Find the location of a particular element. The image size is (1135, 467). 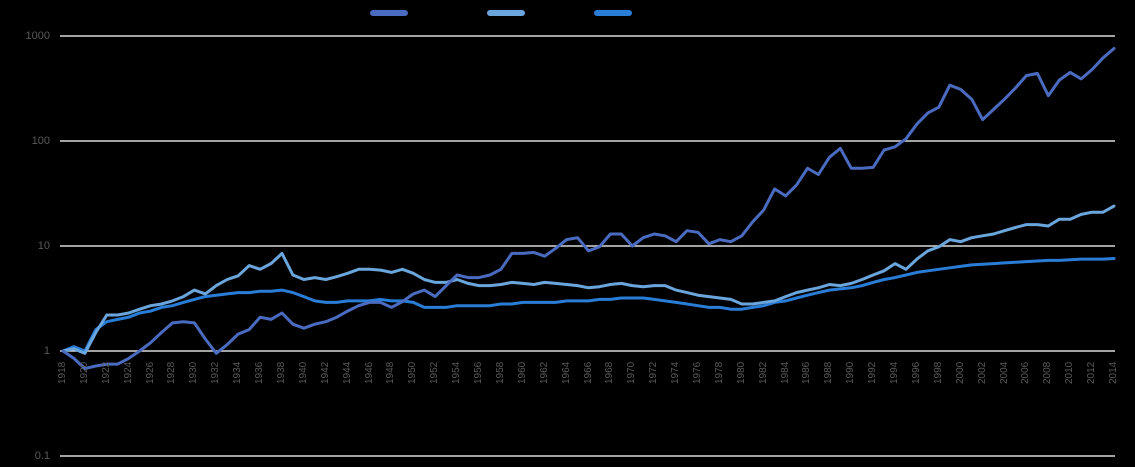

x-tick-1918: 1918 is located at coordinates (62, 372).